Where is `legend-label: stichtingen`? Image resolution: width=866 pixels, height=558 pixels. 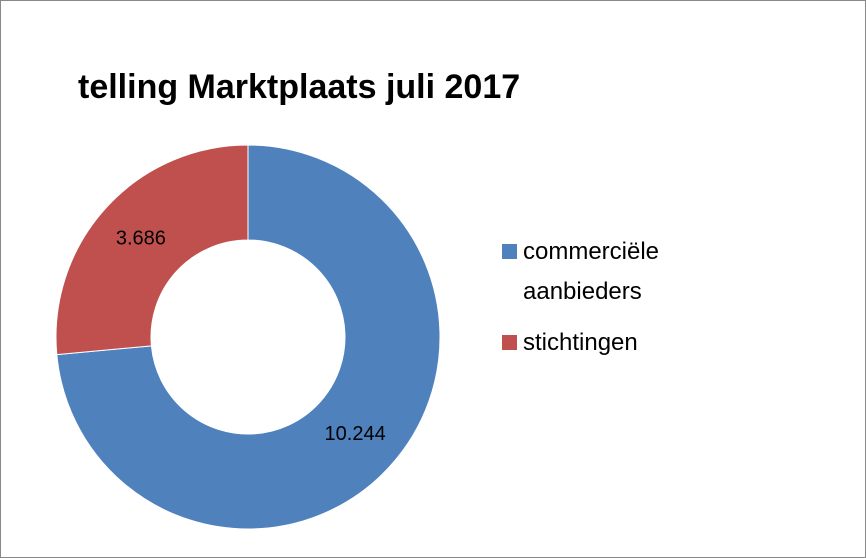 legend-label: stichtingen is located at coordinates (580, 342).